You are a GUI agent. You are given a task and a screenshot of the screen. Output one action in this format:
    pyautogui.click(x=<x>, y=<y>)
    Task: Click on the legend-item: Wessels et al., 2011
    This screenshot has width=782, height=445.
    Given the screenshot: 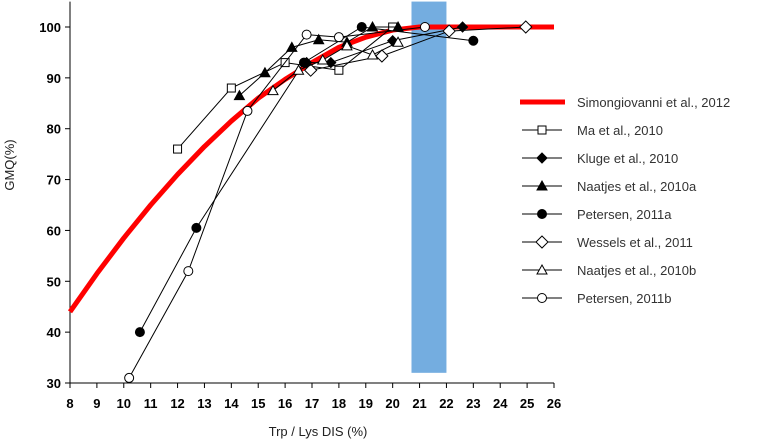 What is the action you would take?
    pyautogui.click(x=607, y=242)
    